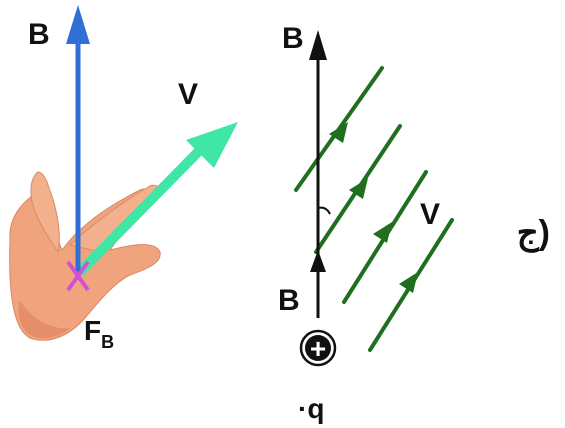 Image resolution: width=565 pixels, height=428 pixels. I want to click on left-v-label: V, so click(188, 94).